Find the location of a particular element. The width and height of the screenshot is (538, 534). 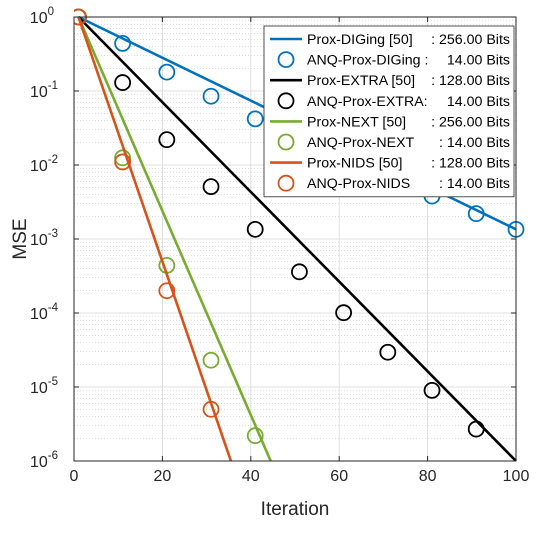

legend-series-name: Prox-DIGing [50] is located at coordinates (360, 40).